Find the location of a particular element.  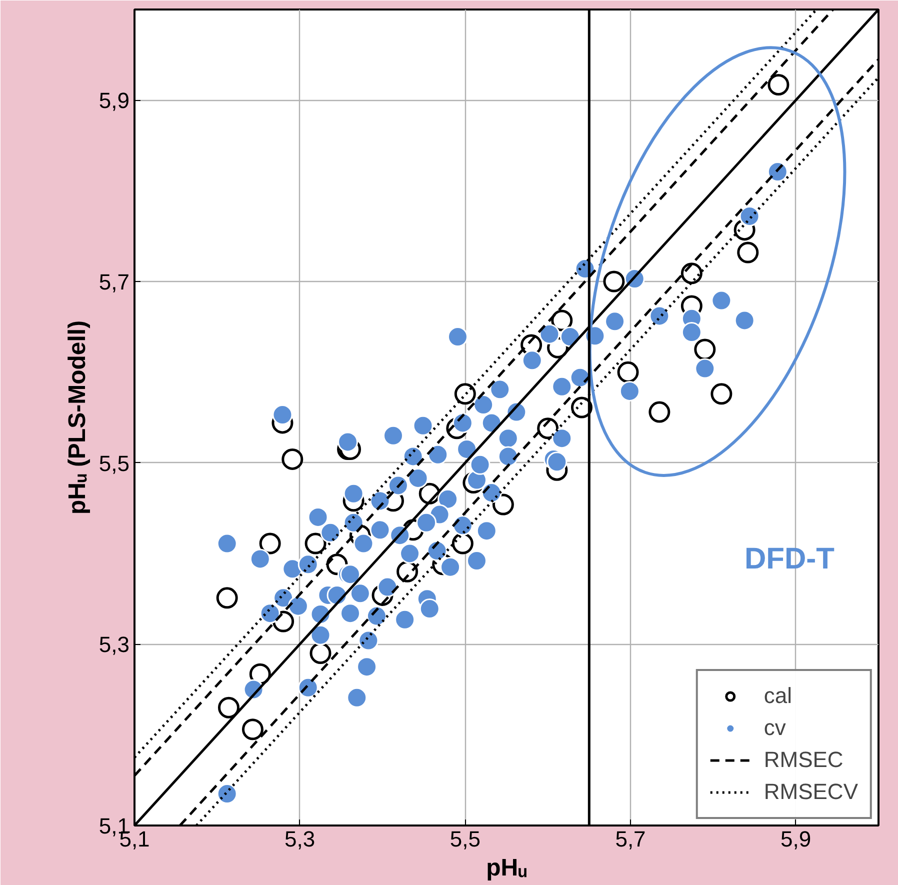

x-tick-label: 5,5 is located at coordinates (465, 839).